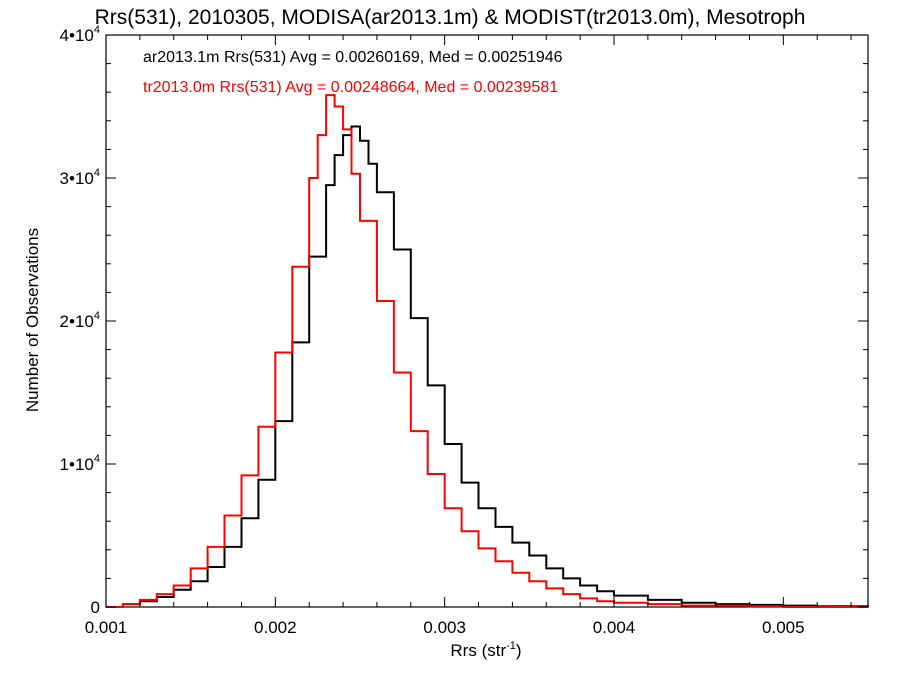  I want to click on x-tick-label: 0.005, so click(783, 627).